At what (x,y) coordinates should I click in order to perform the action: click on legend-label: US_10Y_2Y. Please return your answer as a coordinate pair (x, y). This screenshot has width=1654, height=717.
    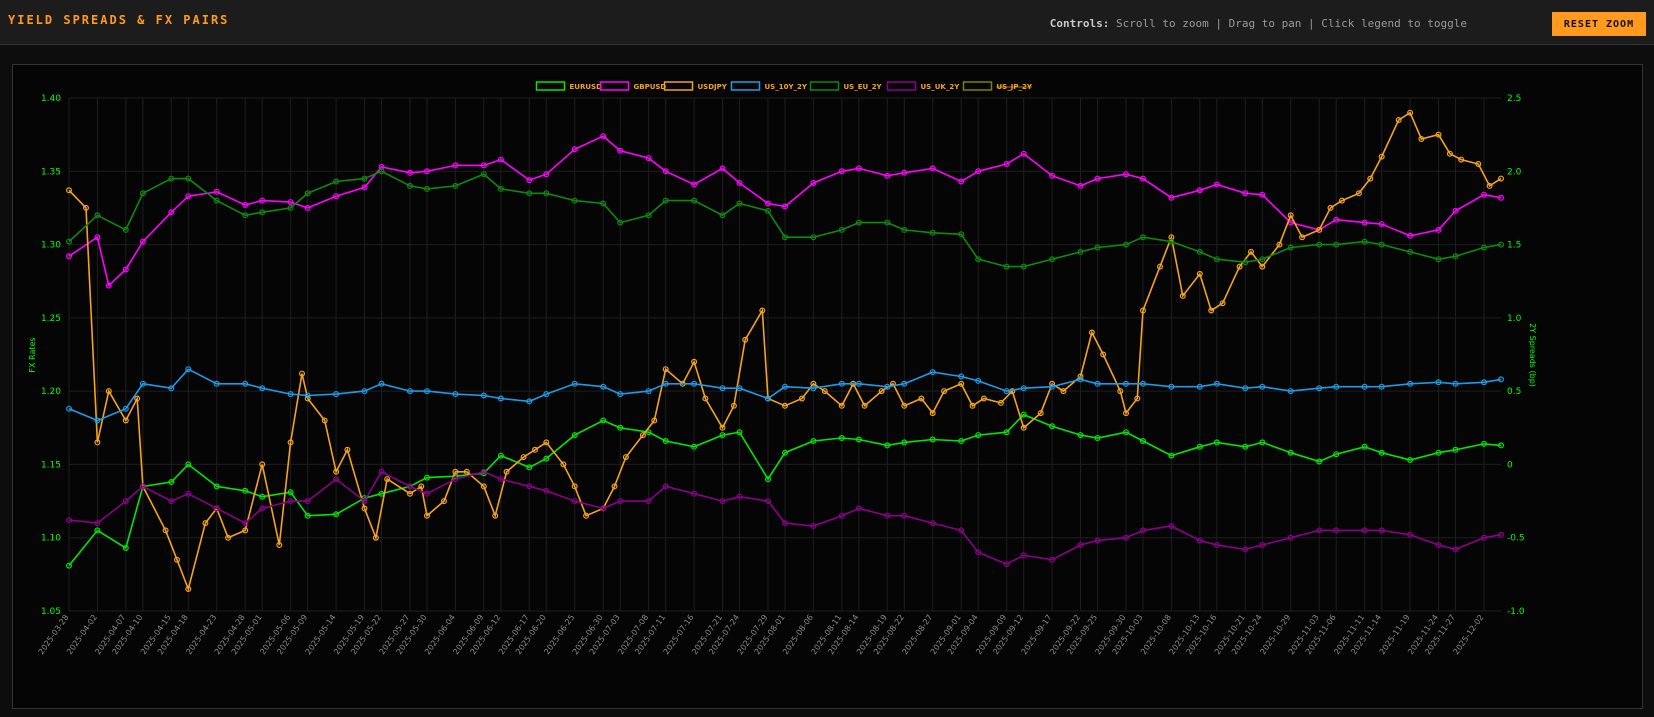
    Looking at the image, I should click on (786, 87).